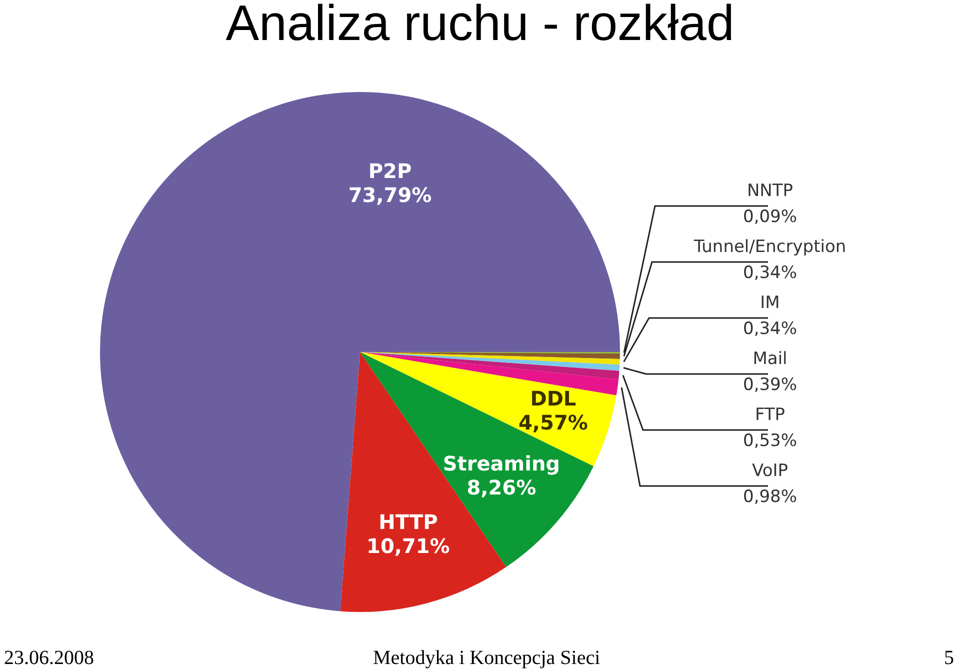 The width and height of the screenshot is (960, 672). What do you see at coordinates (553, 422) in the screenshot?
I see `data-label: 4,57%` at bounding box center [553, 422].